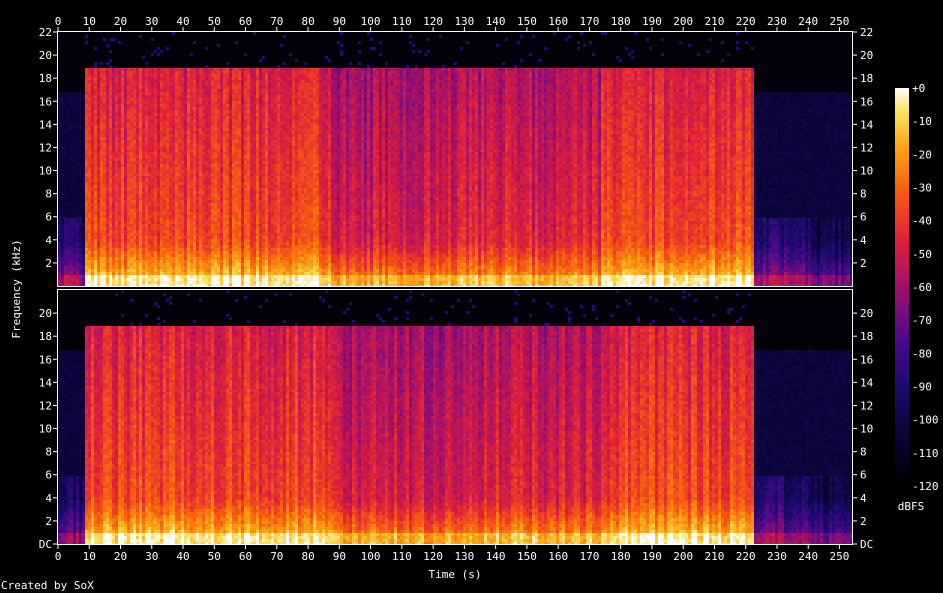 The width and height of the screenshot is (943, 593). Describe the element at coordinates (922, 254) in the screenshot. I see `colorbar-tick-label: -50` at that location.